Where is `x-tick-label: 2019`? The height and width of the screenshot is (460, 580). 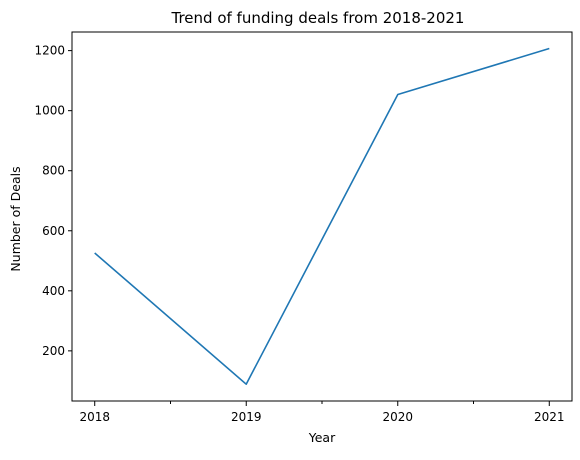
x-tick-label: 2019 is located at coordinates (246, 417).